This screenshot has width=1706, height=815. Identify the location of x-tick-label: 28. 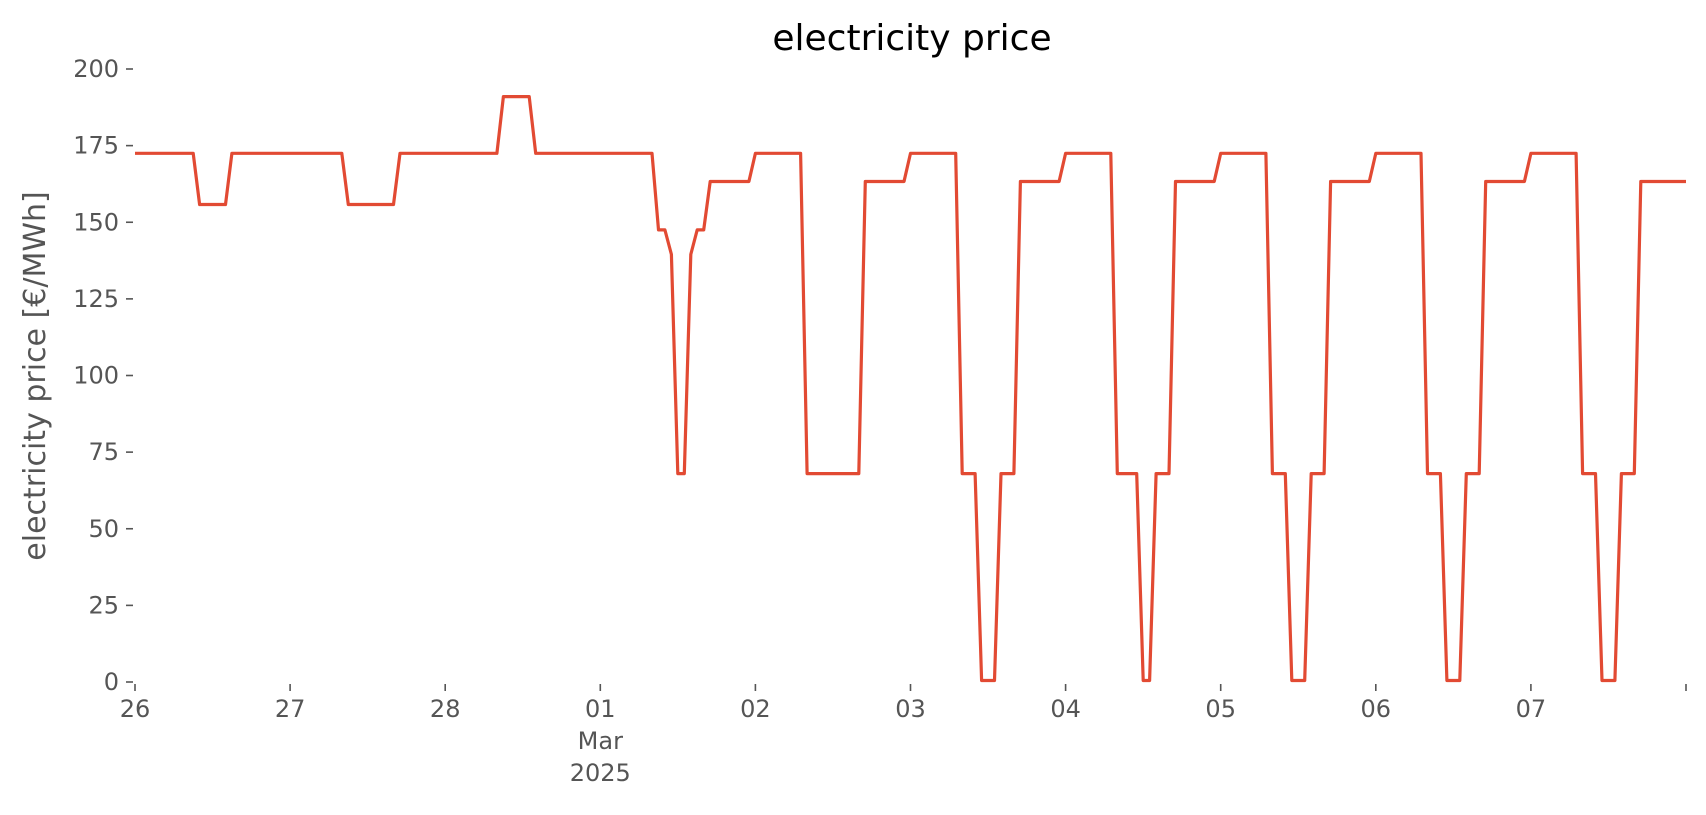
(445, 709).